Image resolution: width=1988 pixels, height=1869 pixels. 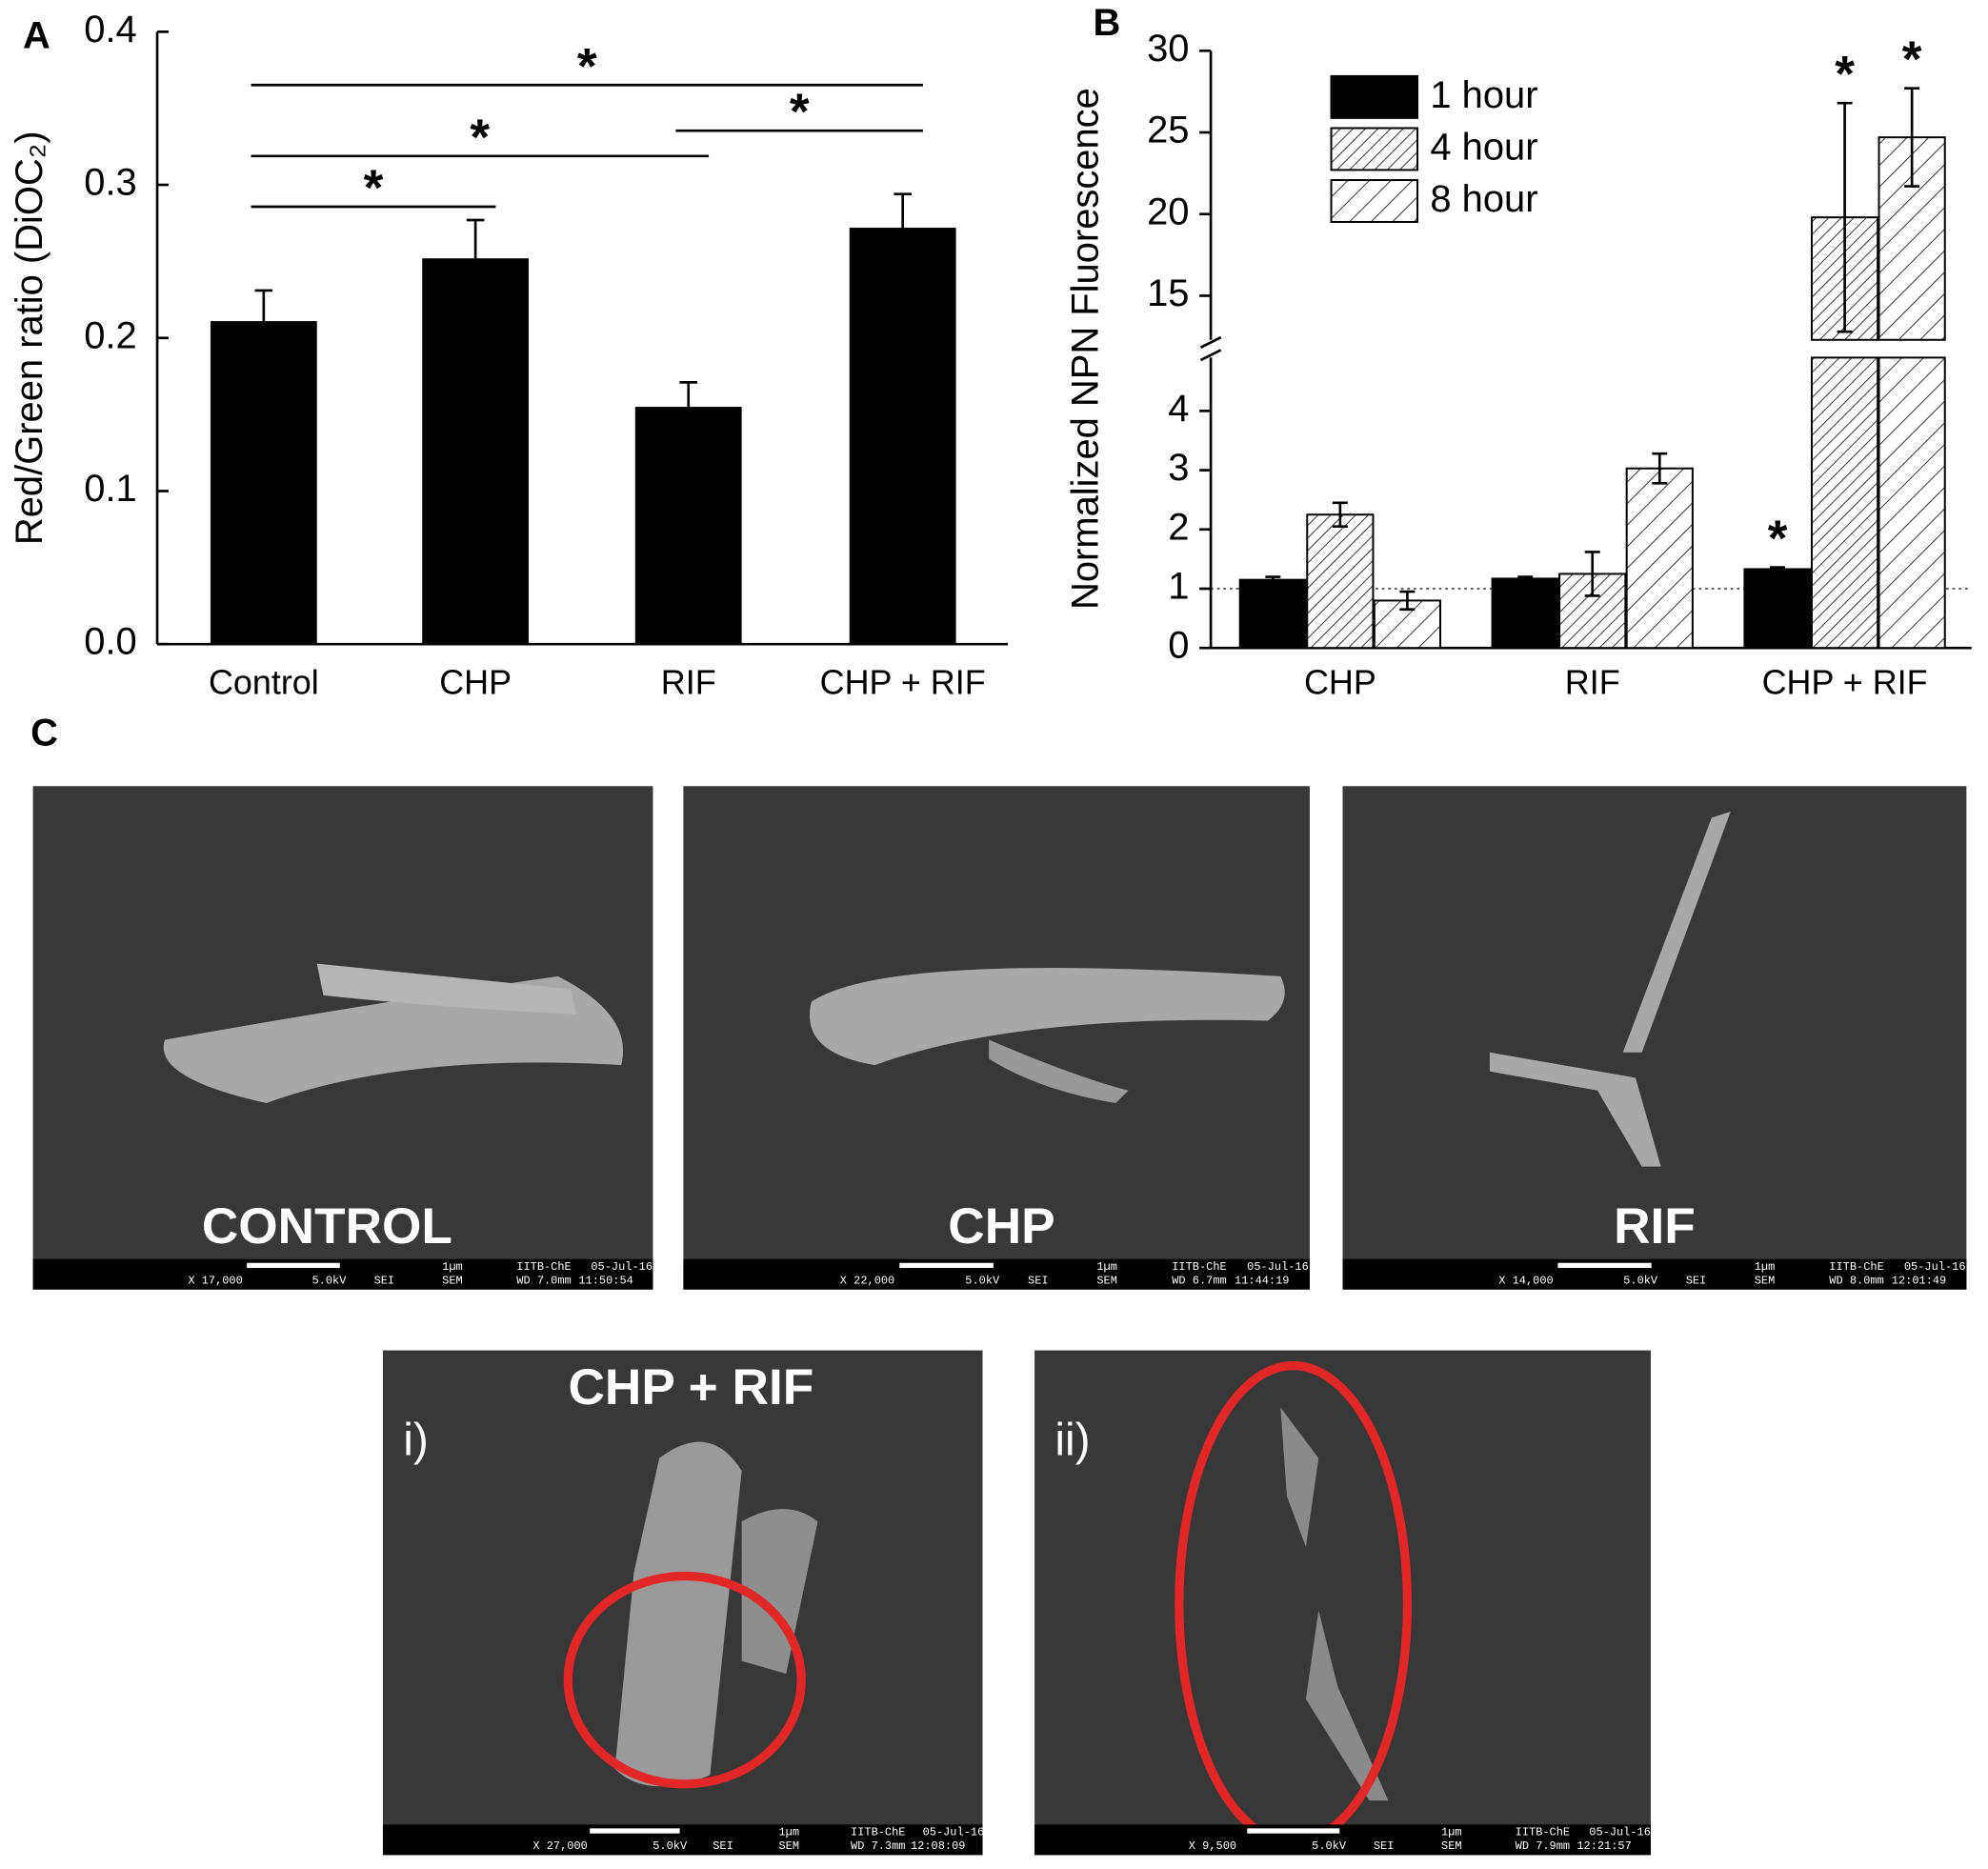 I want to click on y-tick-label: 25, so click(x=1168, y=130).